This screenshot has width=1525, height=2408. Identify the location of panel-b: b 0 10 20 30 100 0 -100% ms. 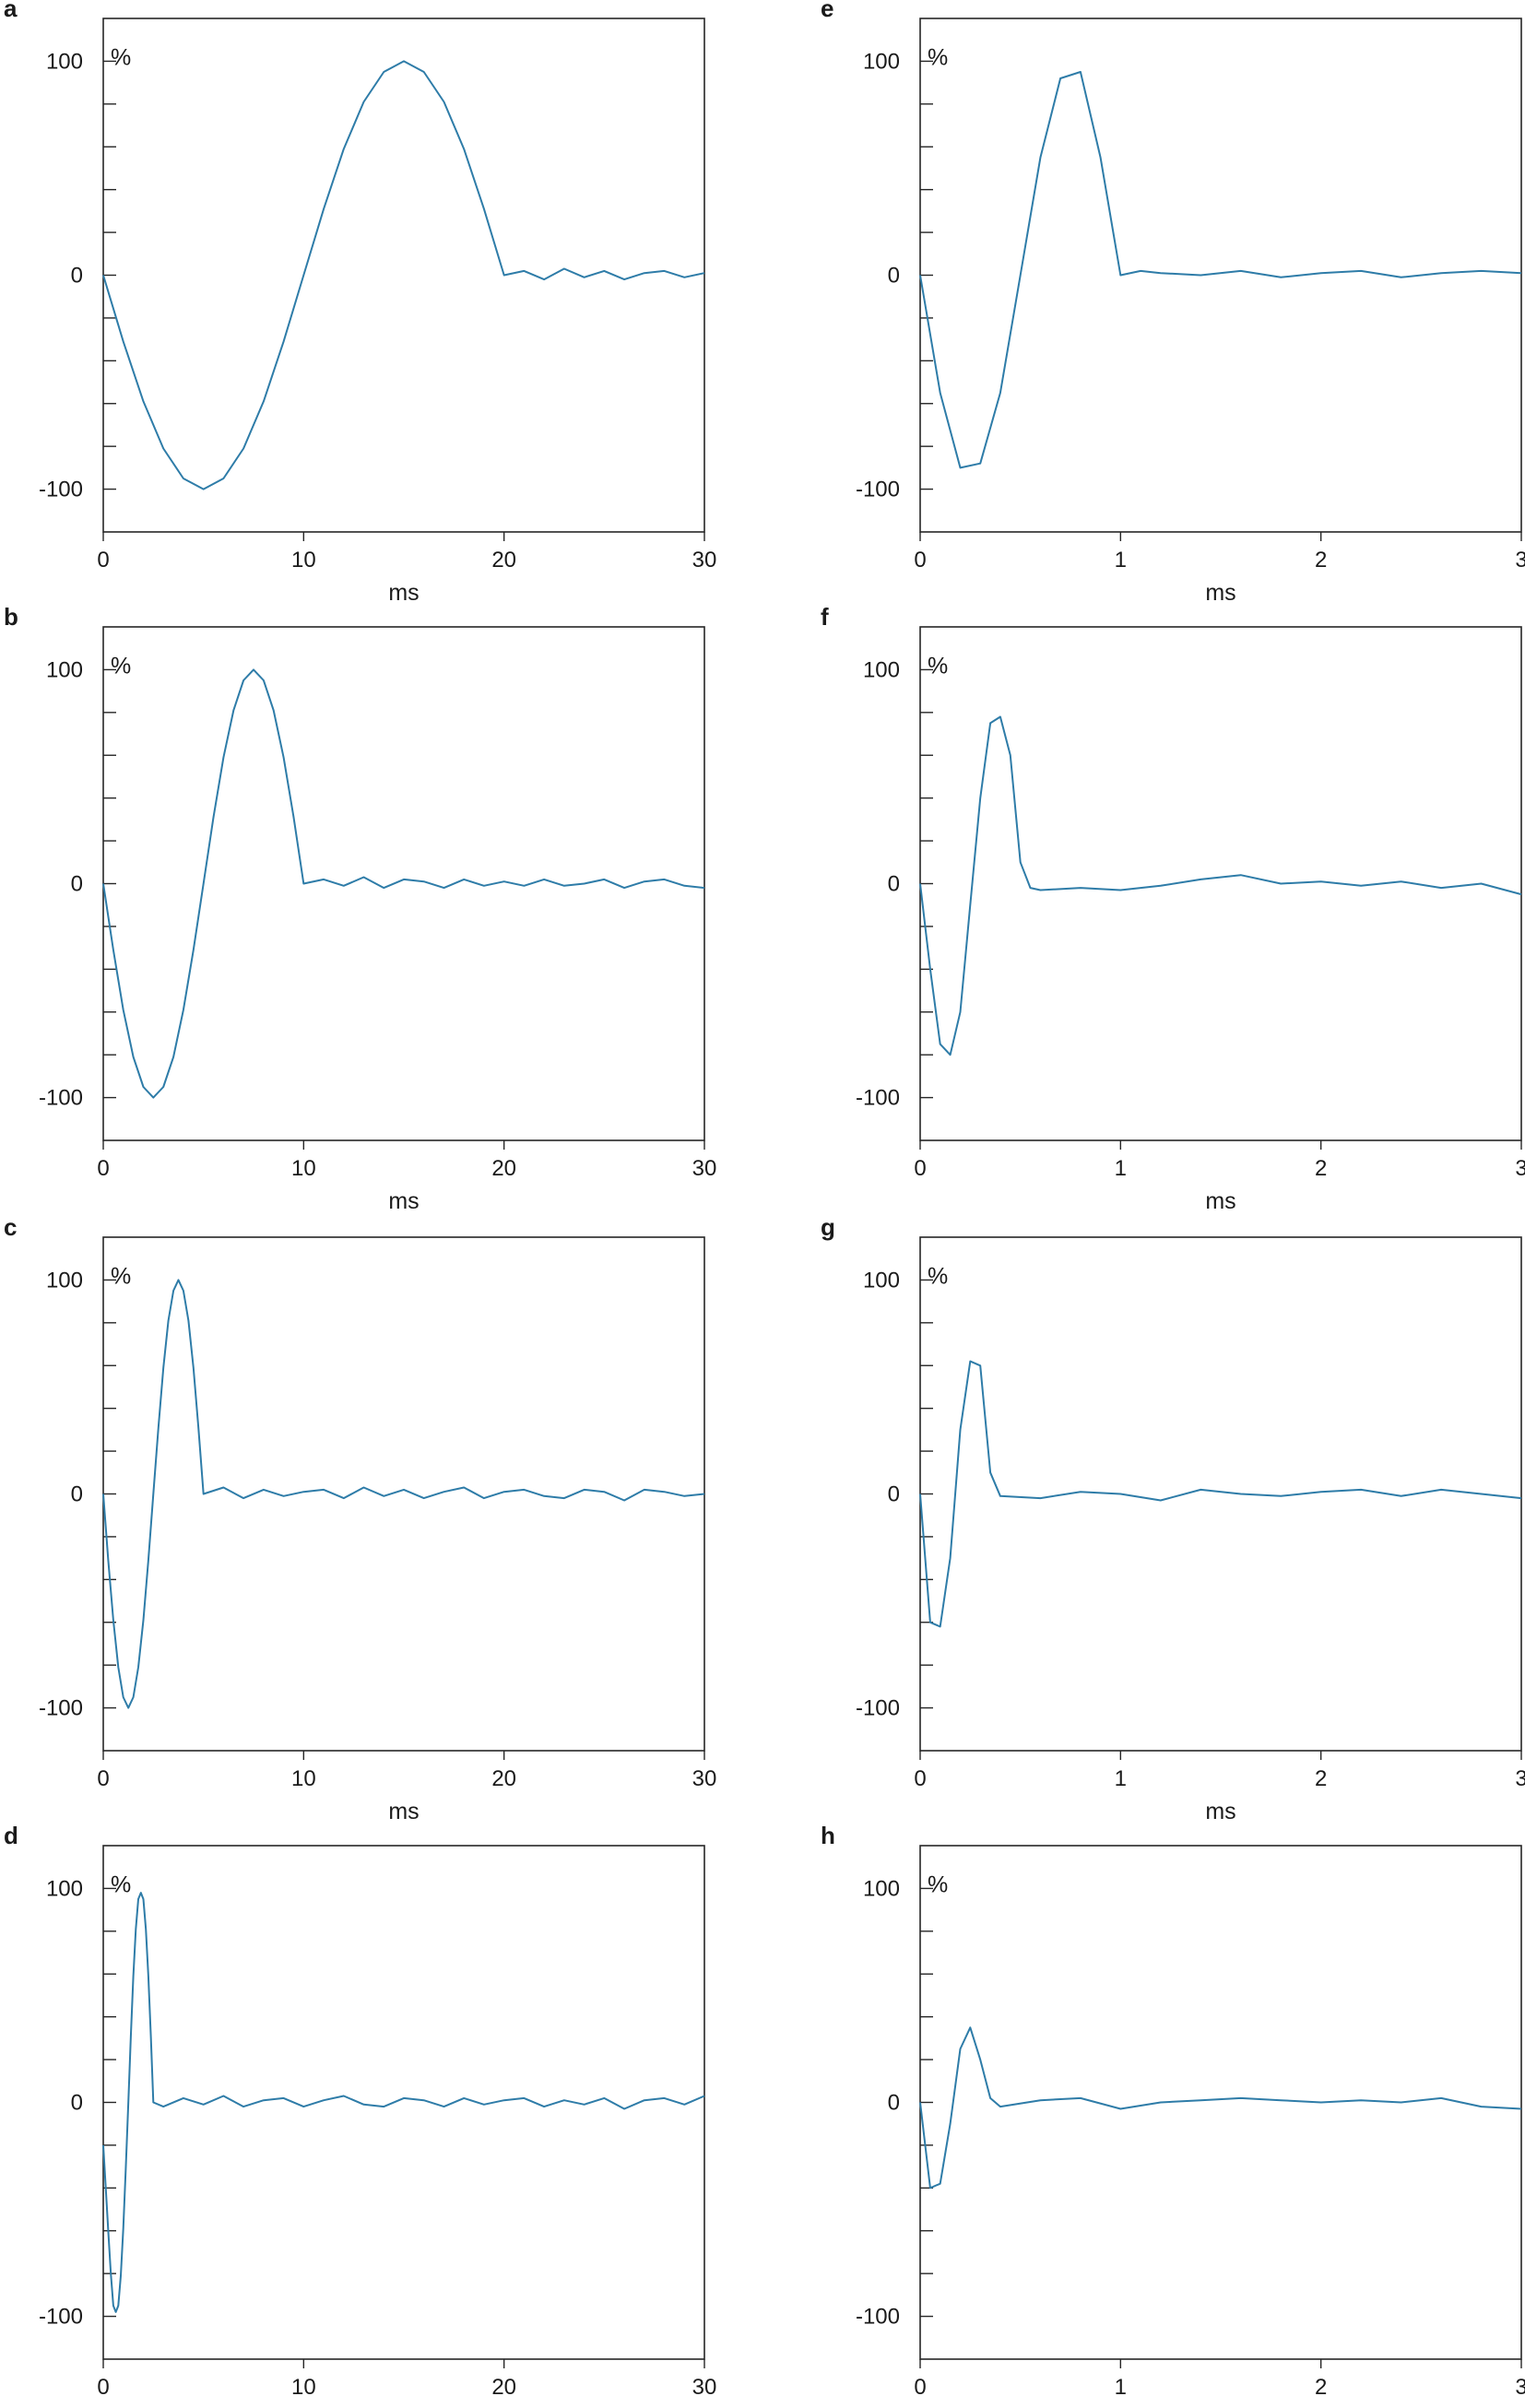
(360, 909).